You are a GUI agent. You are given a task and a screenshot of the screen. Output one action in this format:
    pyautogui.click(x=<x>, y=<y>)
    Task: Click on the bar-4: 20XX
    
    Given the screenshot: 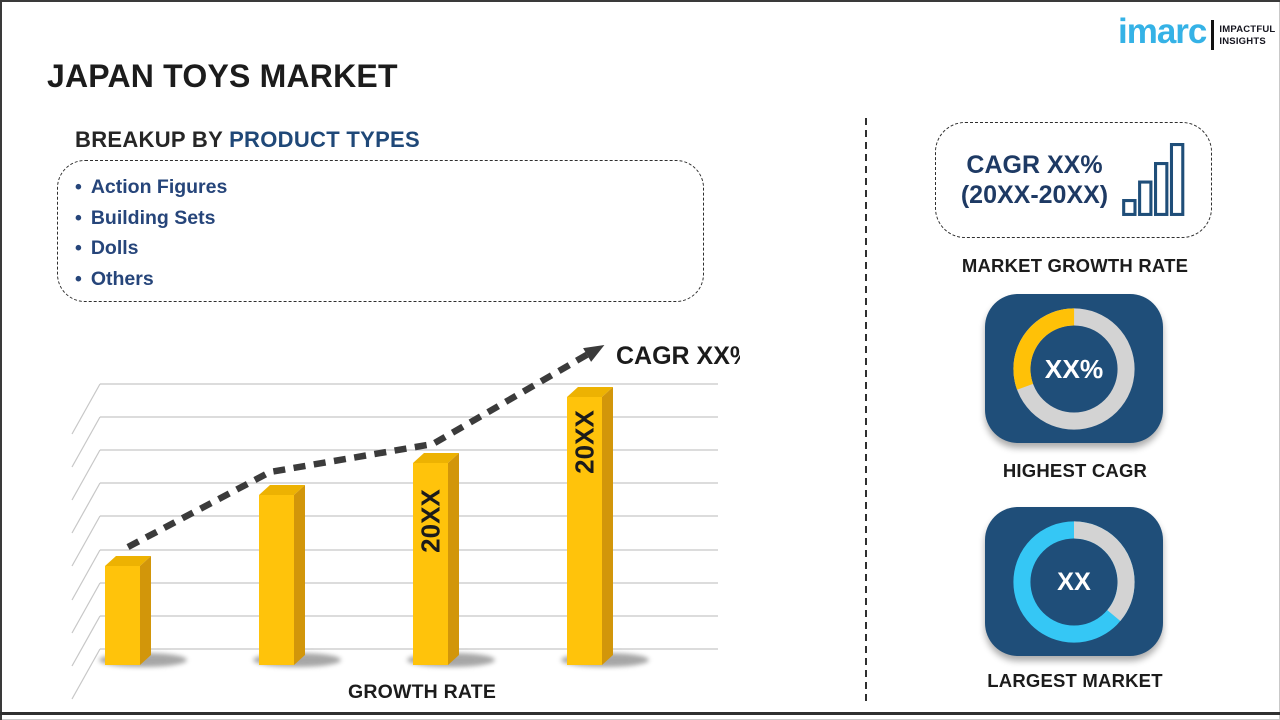 What is the action you would take?
    pyautogui.click(x=590, y=526)
    